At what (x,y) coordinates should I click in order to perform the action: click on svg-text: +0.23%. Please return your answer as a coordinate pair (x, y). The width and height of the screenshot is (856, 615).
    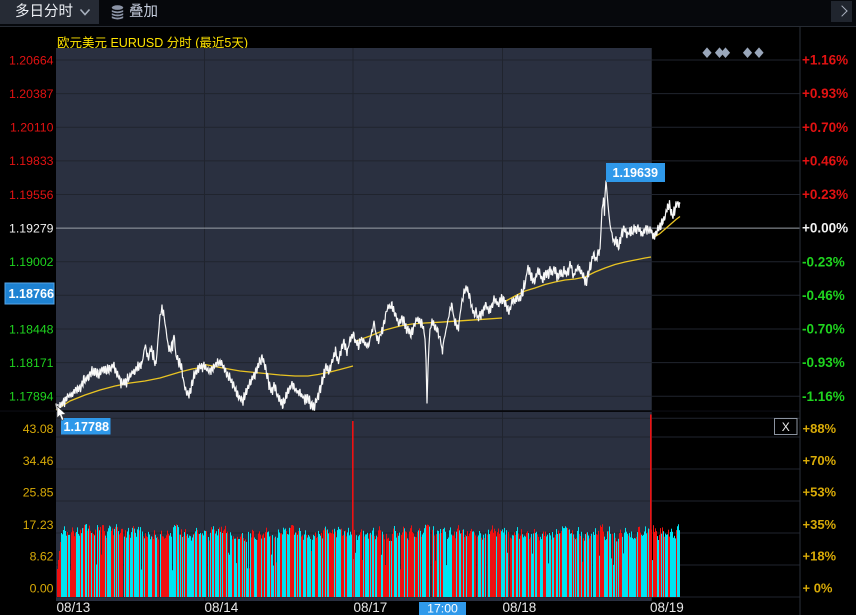
    Looking at the image, I should click on (825, 194).